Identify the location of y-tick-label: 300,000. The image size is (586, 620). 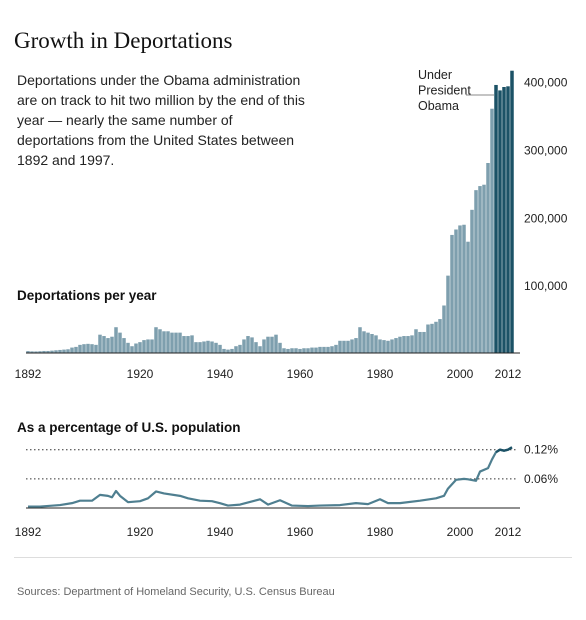
(546, 150).